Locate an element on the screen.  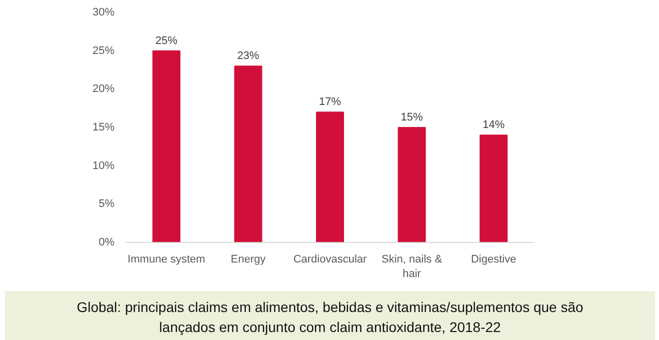
data-label: 25% is located at coordinates (166, 40).